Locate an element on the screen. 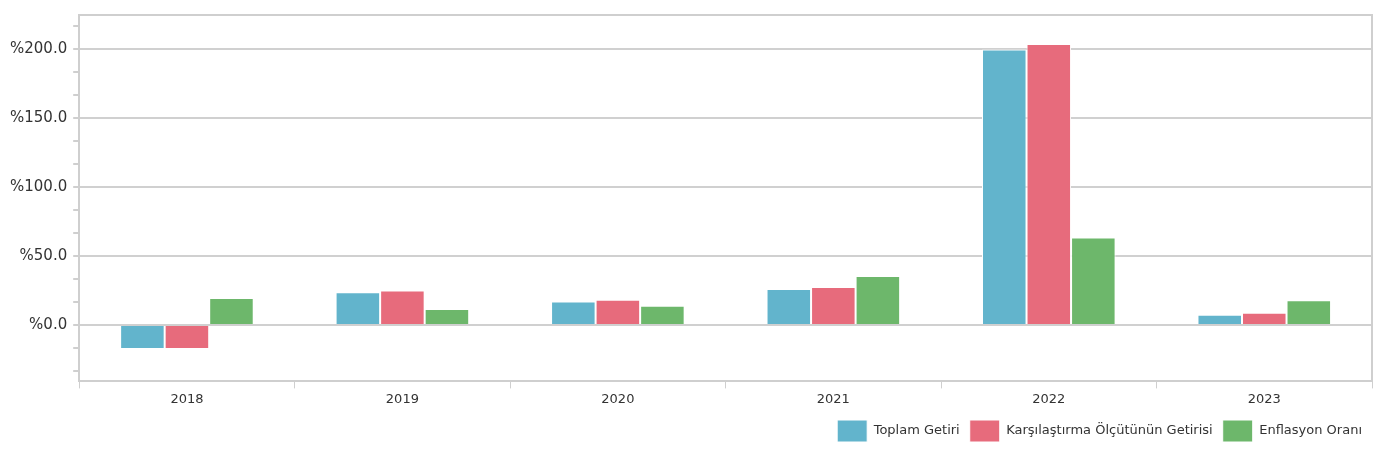 The height and width of the screenshot is (454, 1386). x-tick-label: 2018 is located at coordinates (187, 398).